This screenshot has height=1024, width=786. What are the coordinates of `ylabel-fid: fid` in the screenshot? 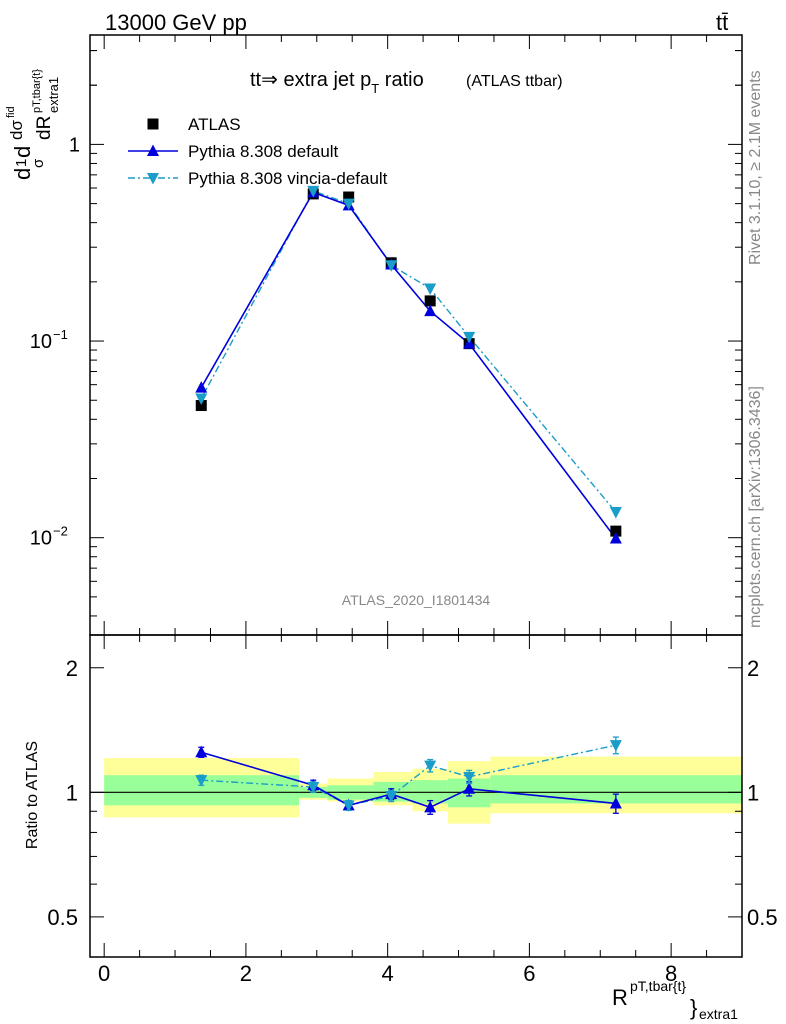 It's located at (11, 112).